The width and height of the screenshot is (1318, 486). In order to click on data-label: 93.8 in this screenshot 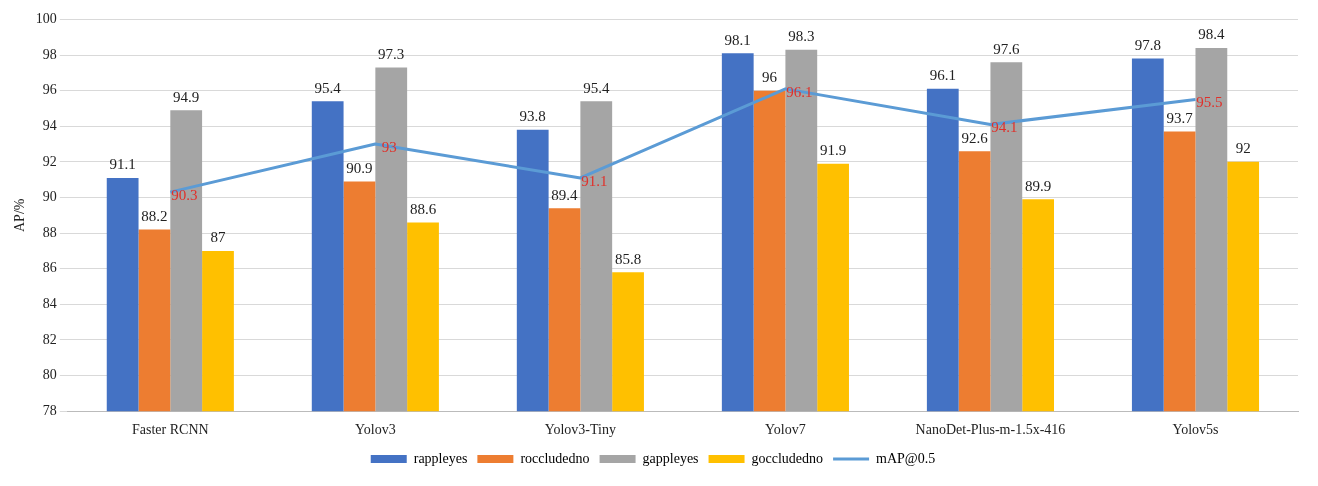, I will do `click(532, 116)`.